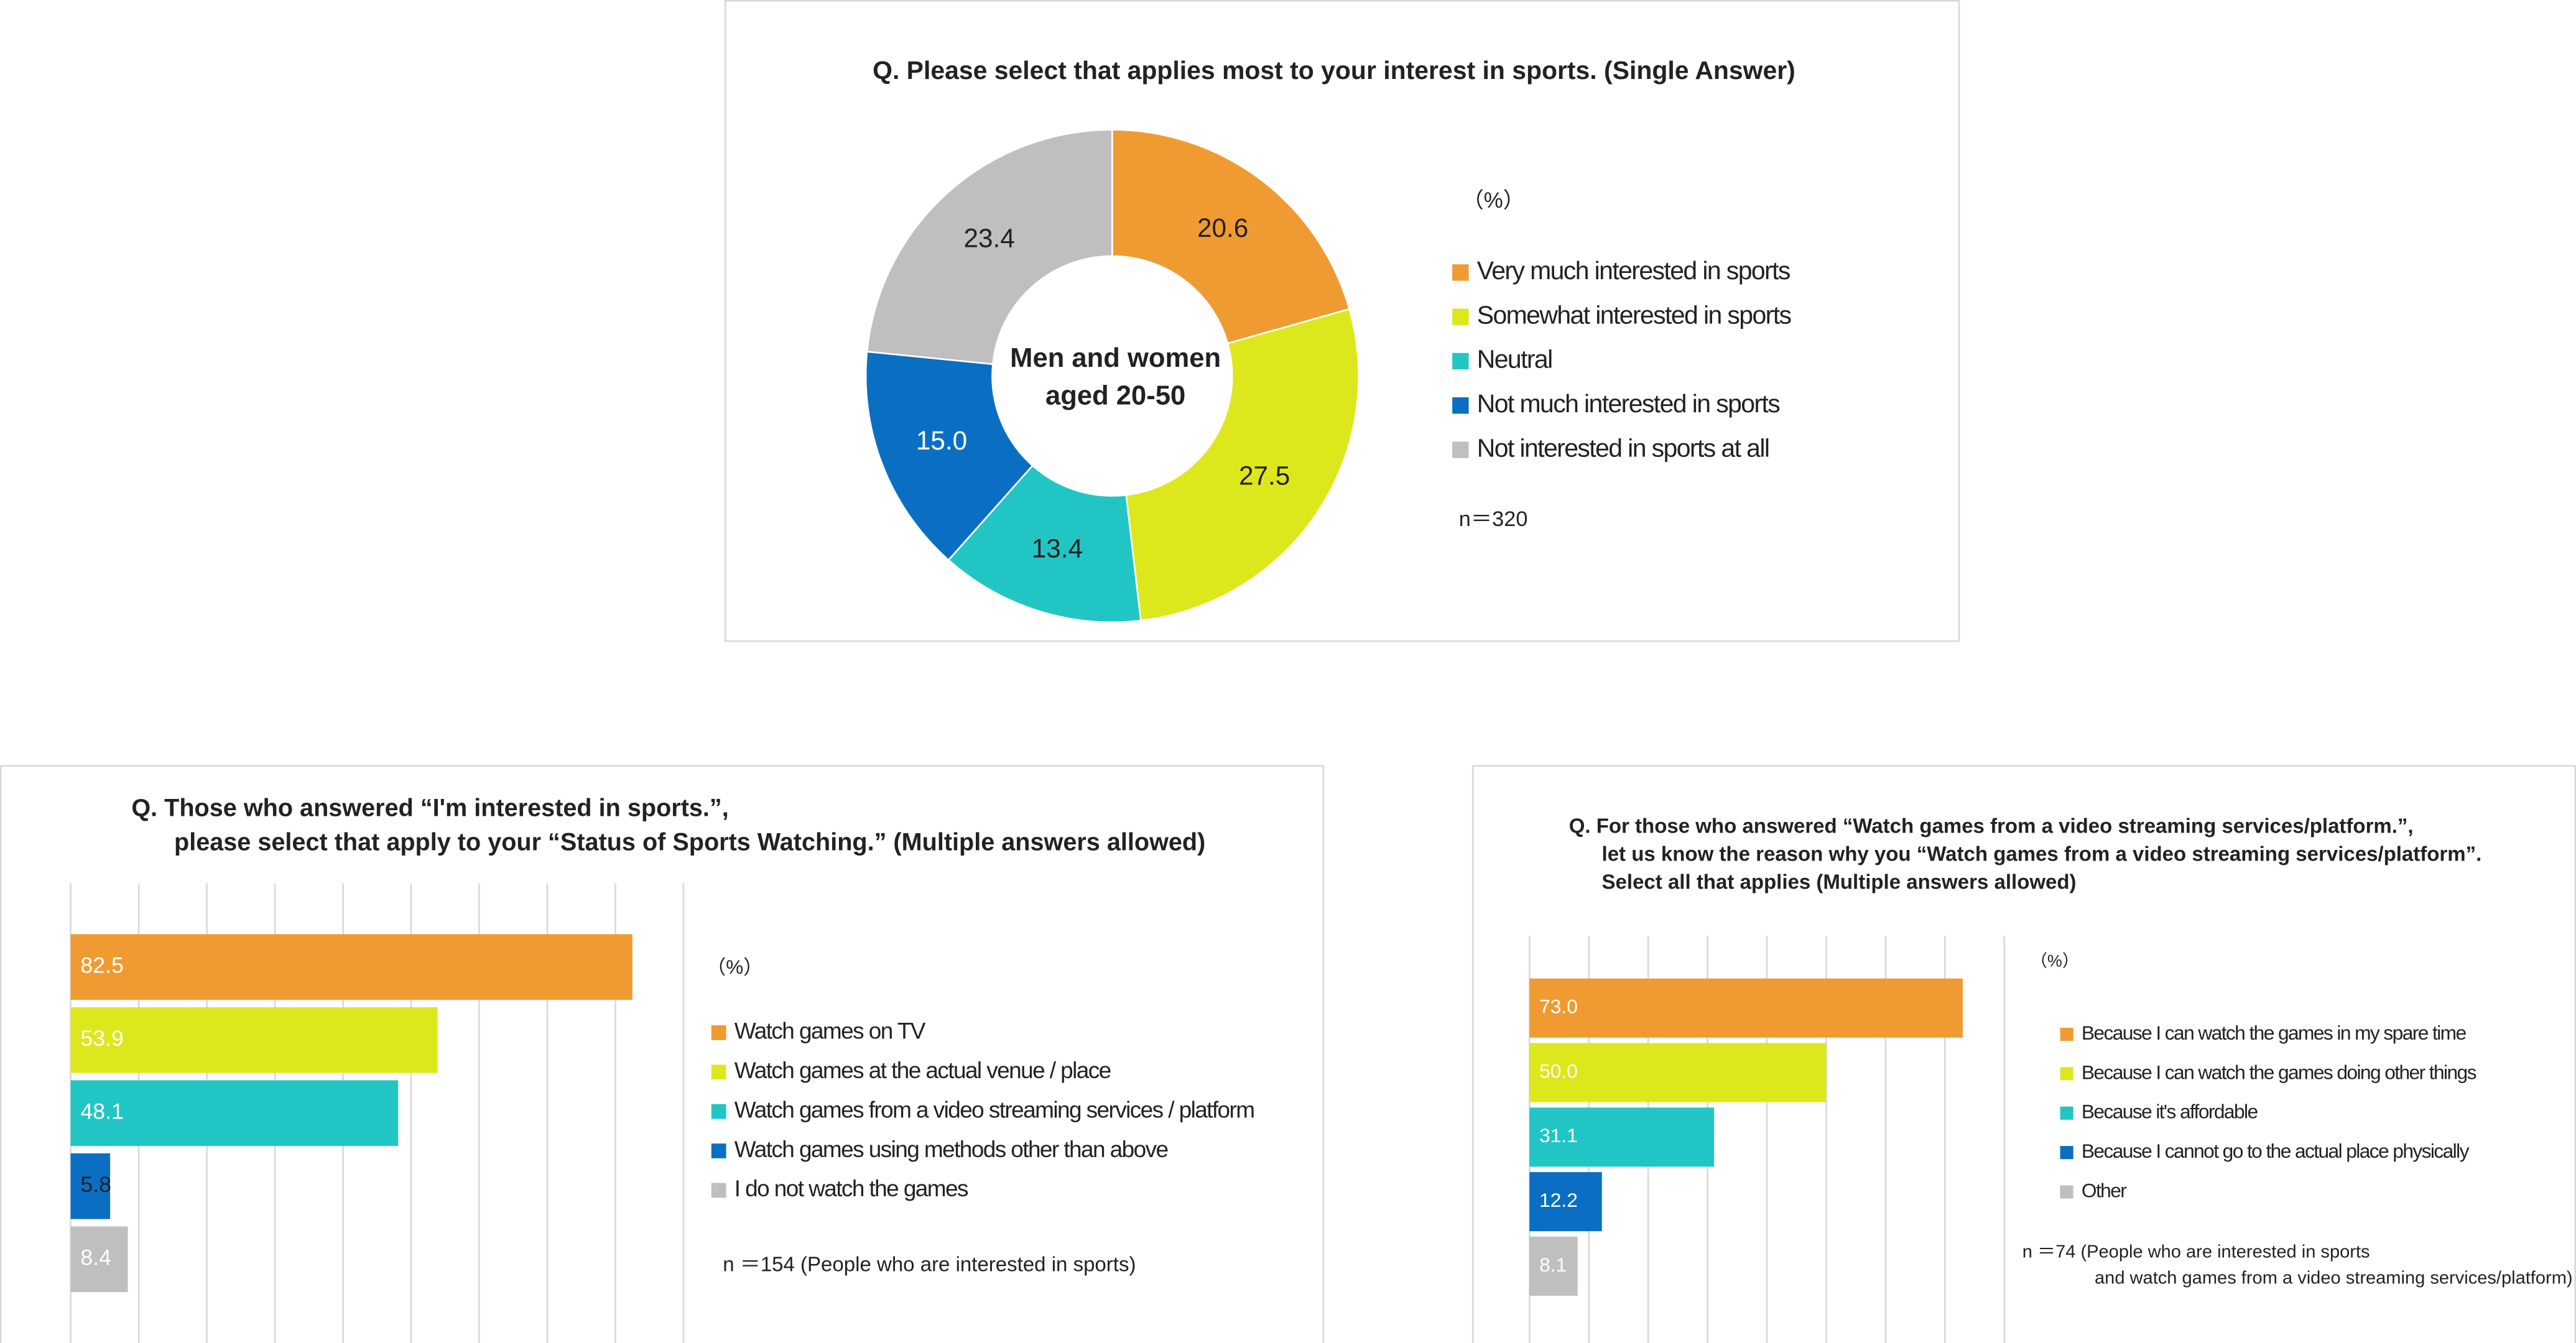 Image resolution: width=2576 pixels, height=1343 pixels. Describe the element at coordinates (1633, 270) in the screenshot. I see `legend-label: Very much interested in sports` at that location.